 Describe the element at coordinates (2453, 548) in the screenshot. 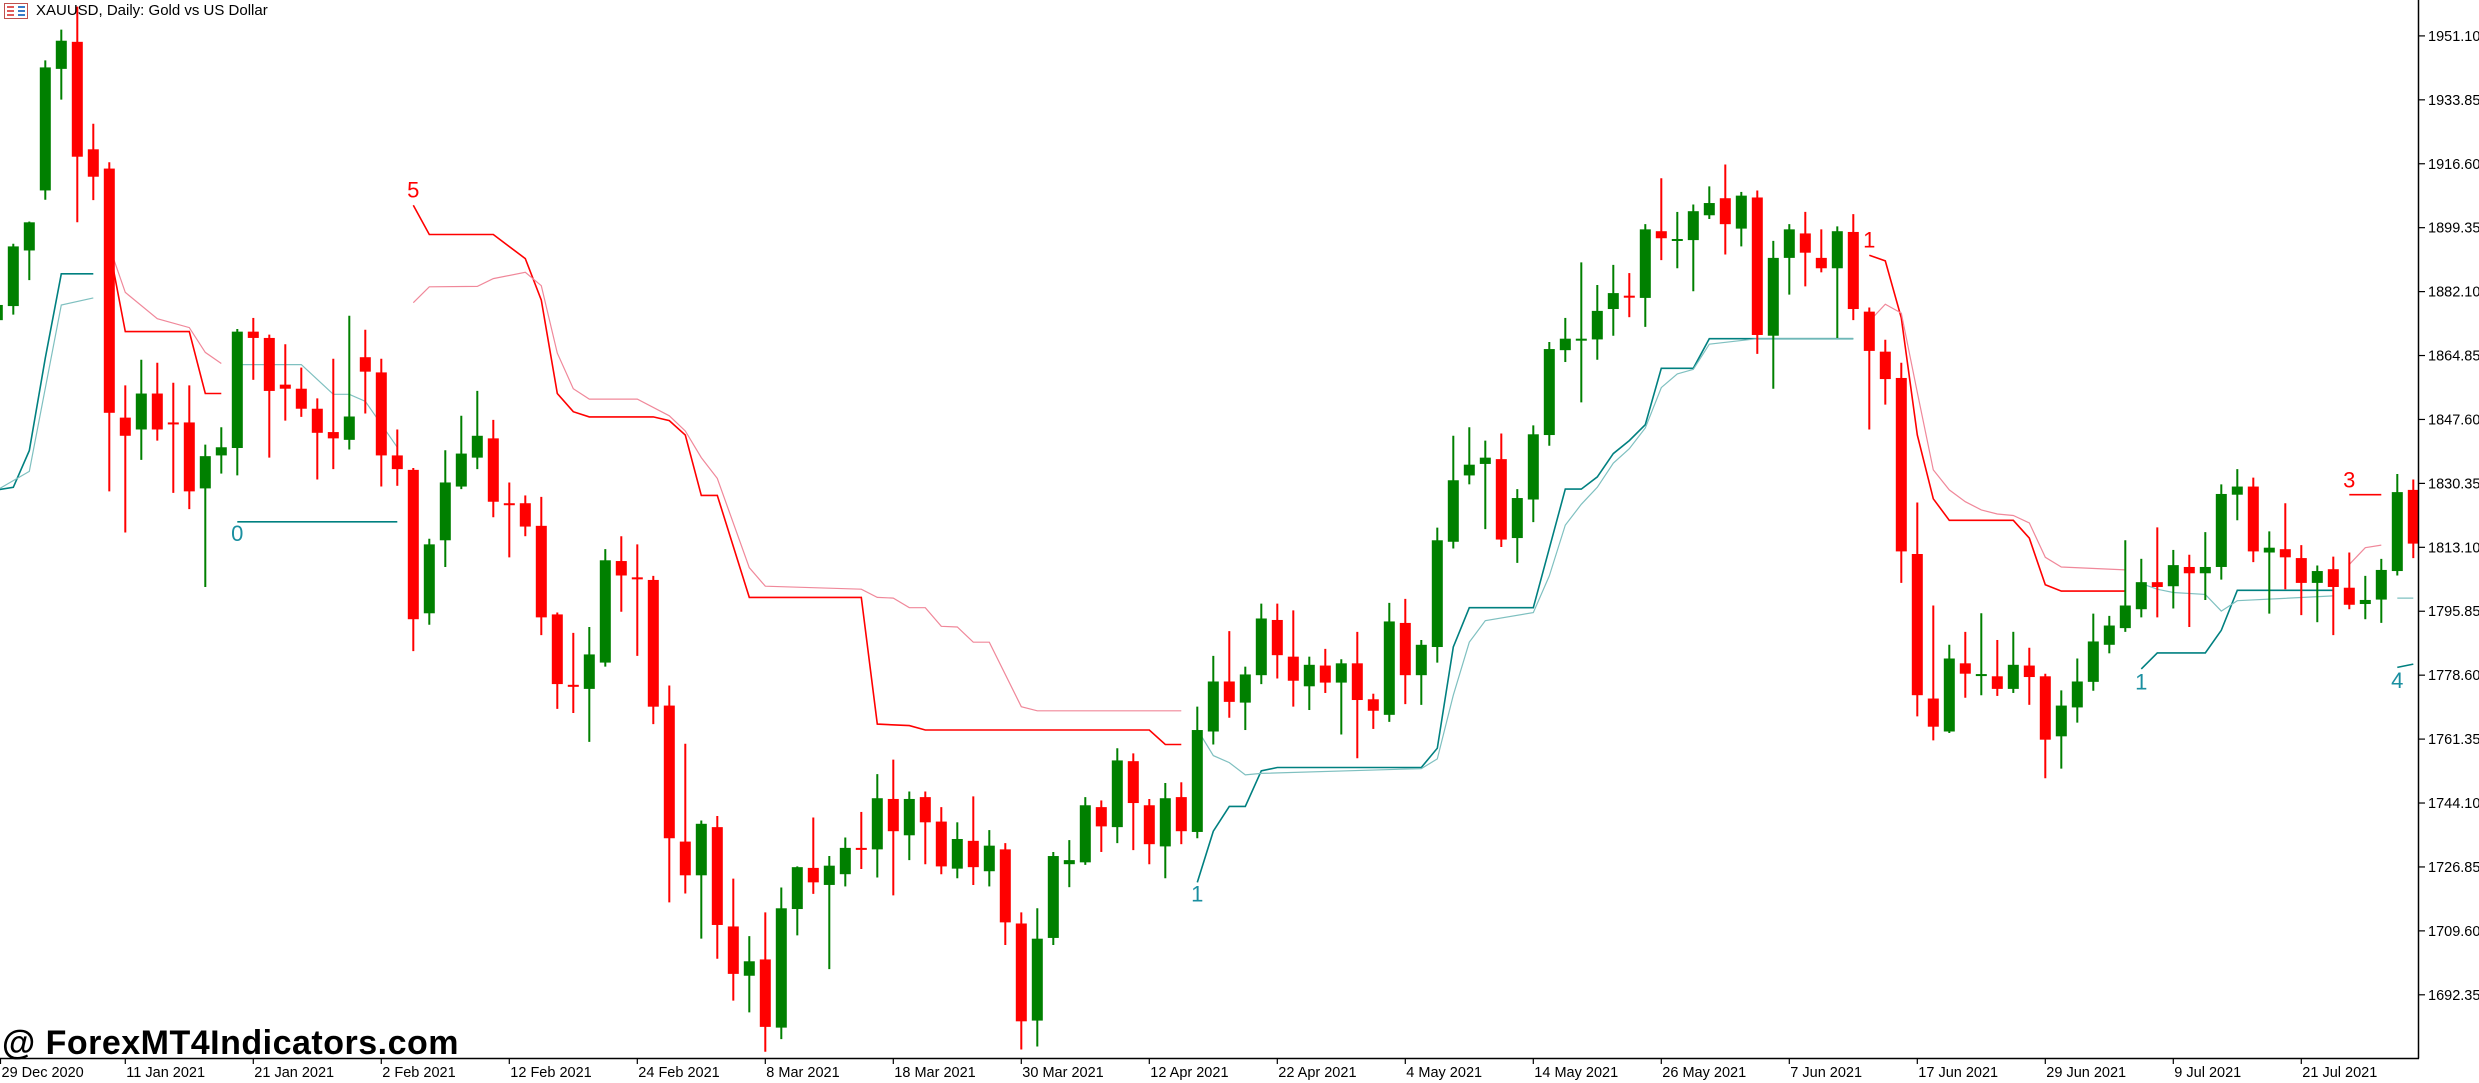

I see `price-tick-label: 1813.10` at that location.